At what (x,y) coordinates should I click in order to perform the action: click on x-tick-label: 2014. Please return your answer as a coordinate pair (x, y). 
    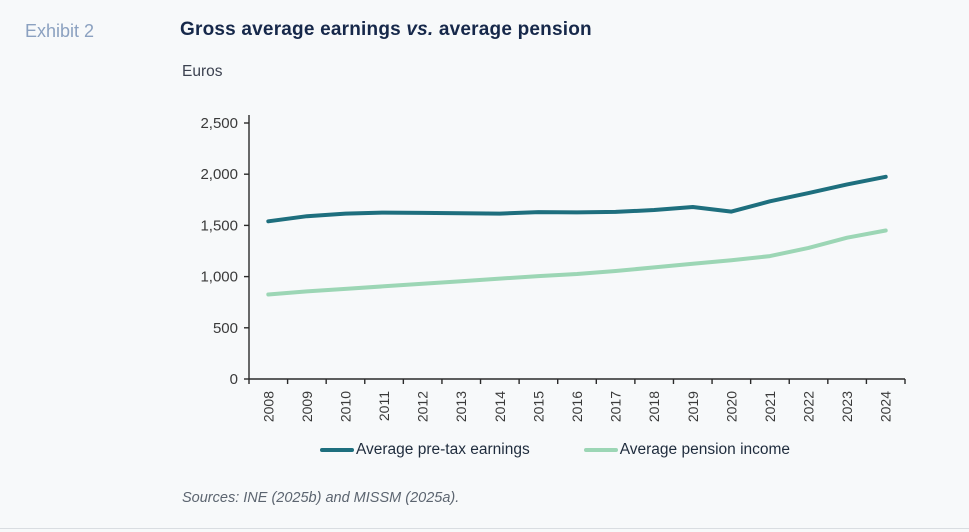
    Looking at the image, I should click on (500, 406).